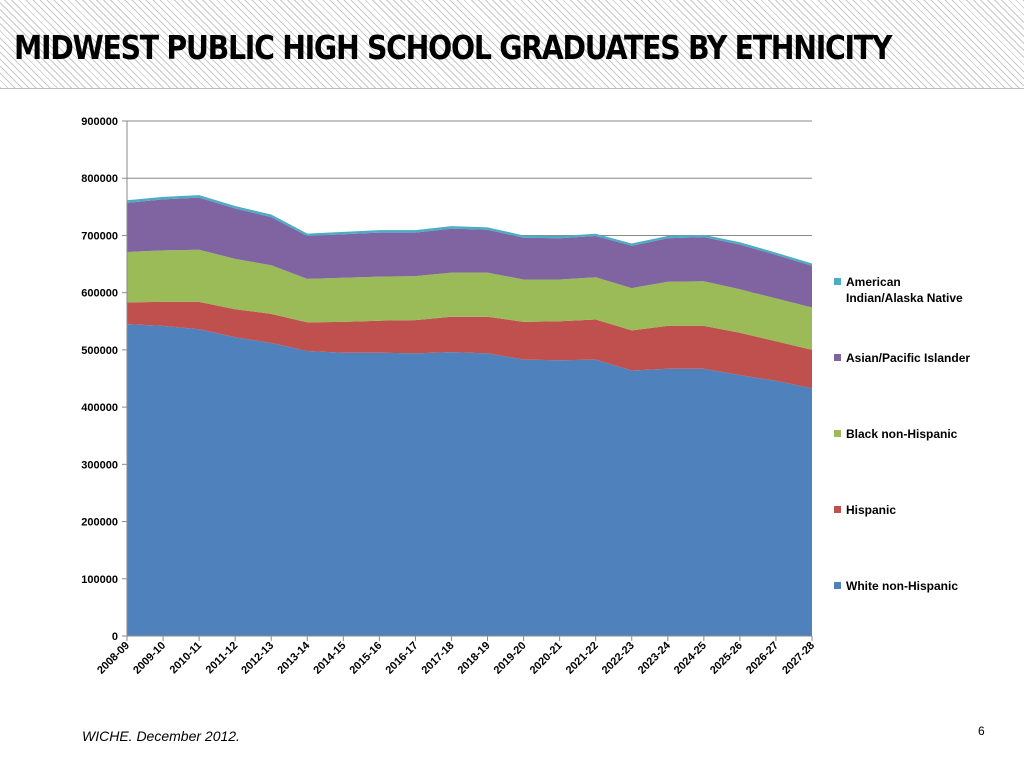  Describe the element at coordinates (99, 236) in the screenshot. I see `y-tick-label-7: 700000` at that location.